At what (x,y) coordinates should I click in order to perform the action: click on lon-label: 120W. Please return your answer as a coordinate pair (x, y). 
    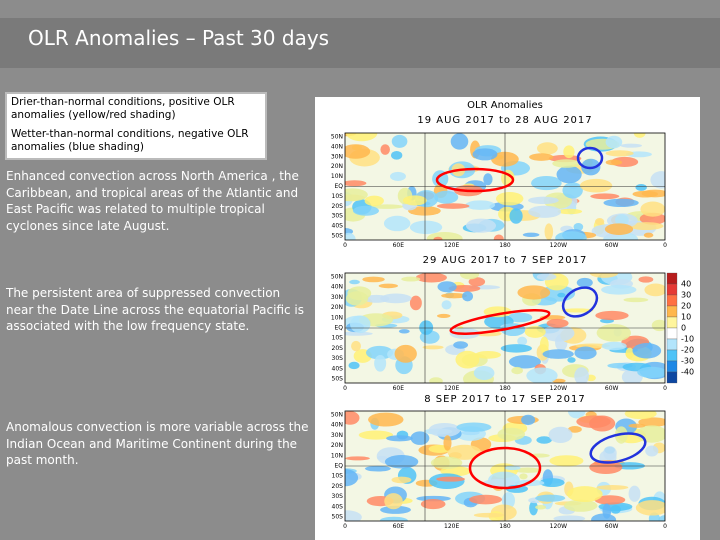
    Looking at the image, I should click on (558, 388).